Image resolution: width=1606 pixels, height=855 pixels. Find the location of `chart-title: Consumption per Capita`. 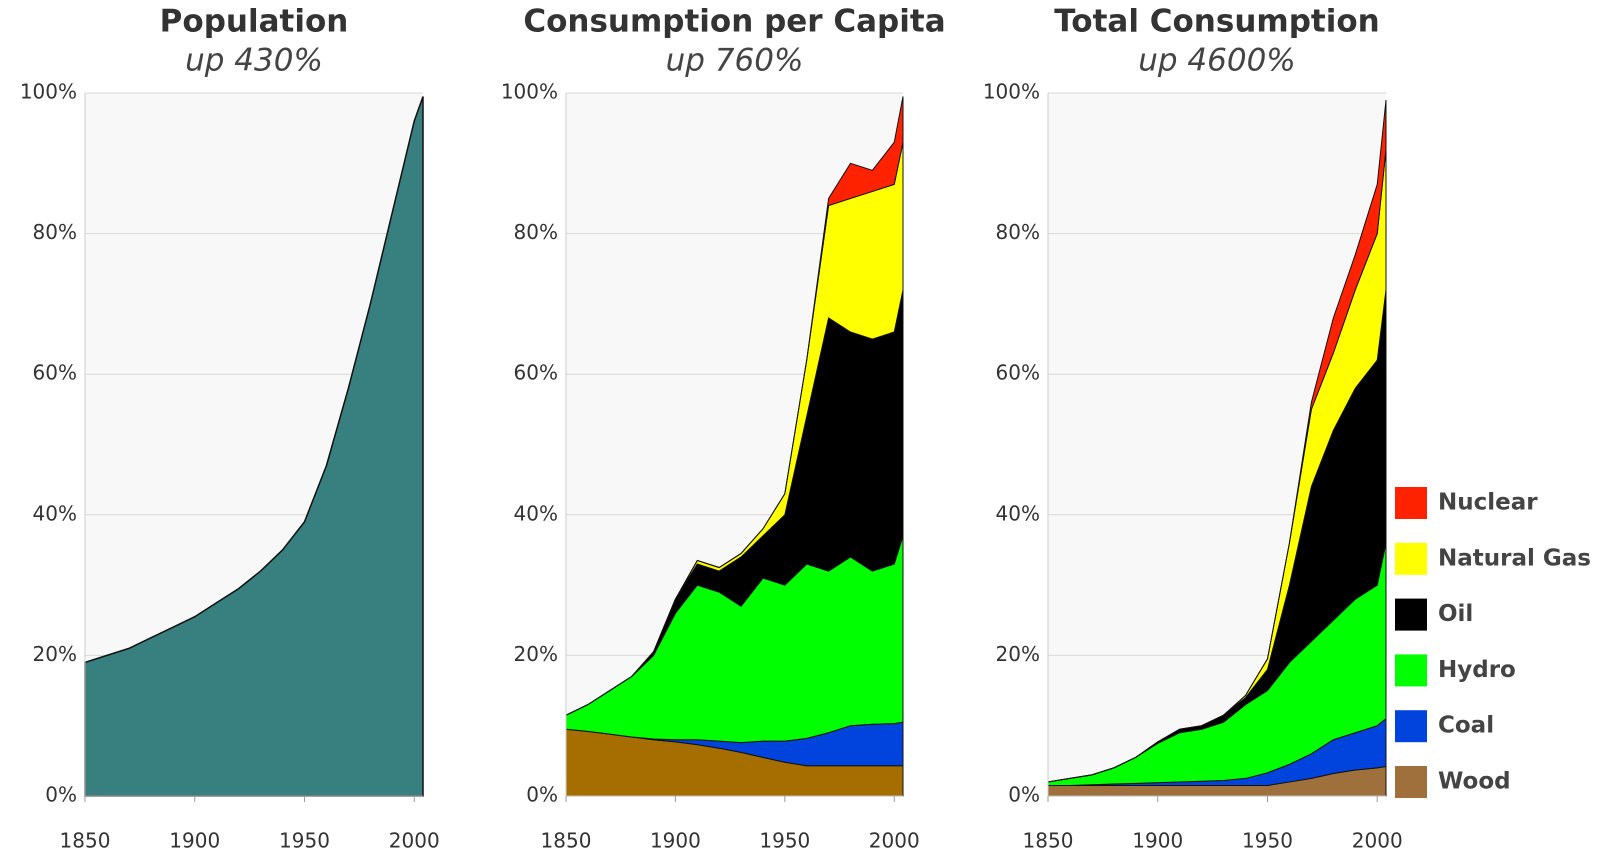

chart-title: Consumption per Capita is located at coordinates (734, 22).